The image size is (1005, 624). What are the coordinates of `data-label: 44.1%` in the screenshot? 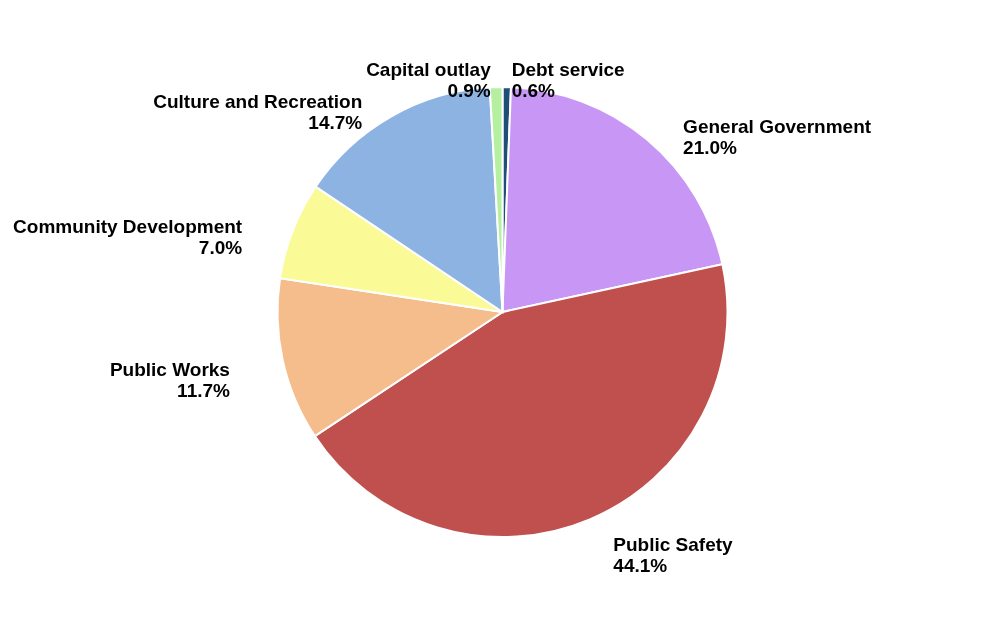 It's located at (640, 566).